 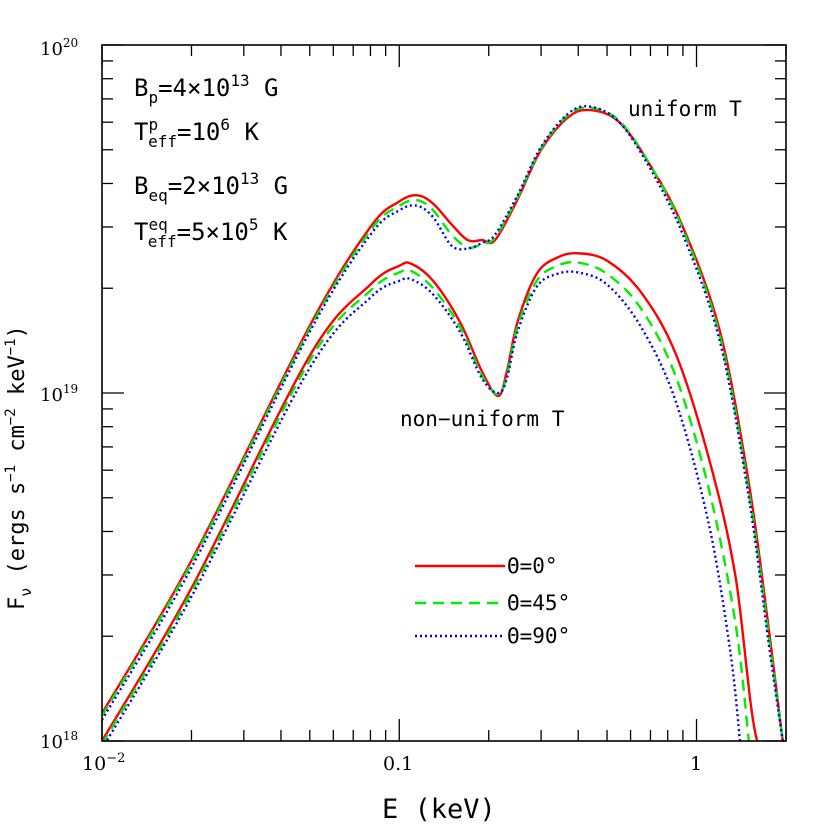 What do you see at coordinates (19, 467) in the screenshot?
I see `y-axis-label: Fν (ergs s−1 cm−2 keV−1)` at bounding box center [19, 467].